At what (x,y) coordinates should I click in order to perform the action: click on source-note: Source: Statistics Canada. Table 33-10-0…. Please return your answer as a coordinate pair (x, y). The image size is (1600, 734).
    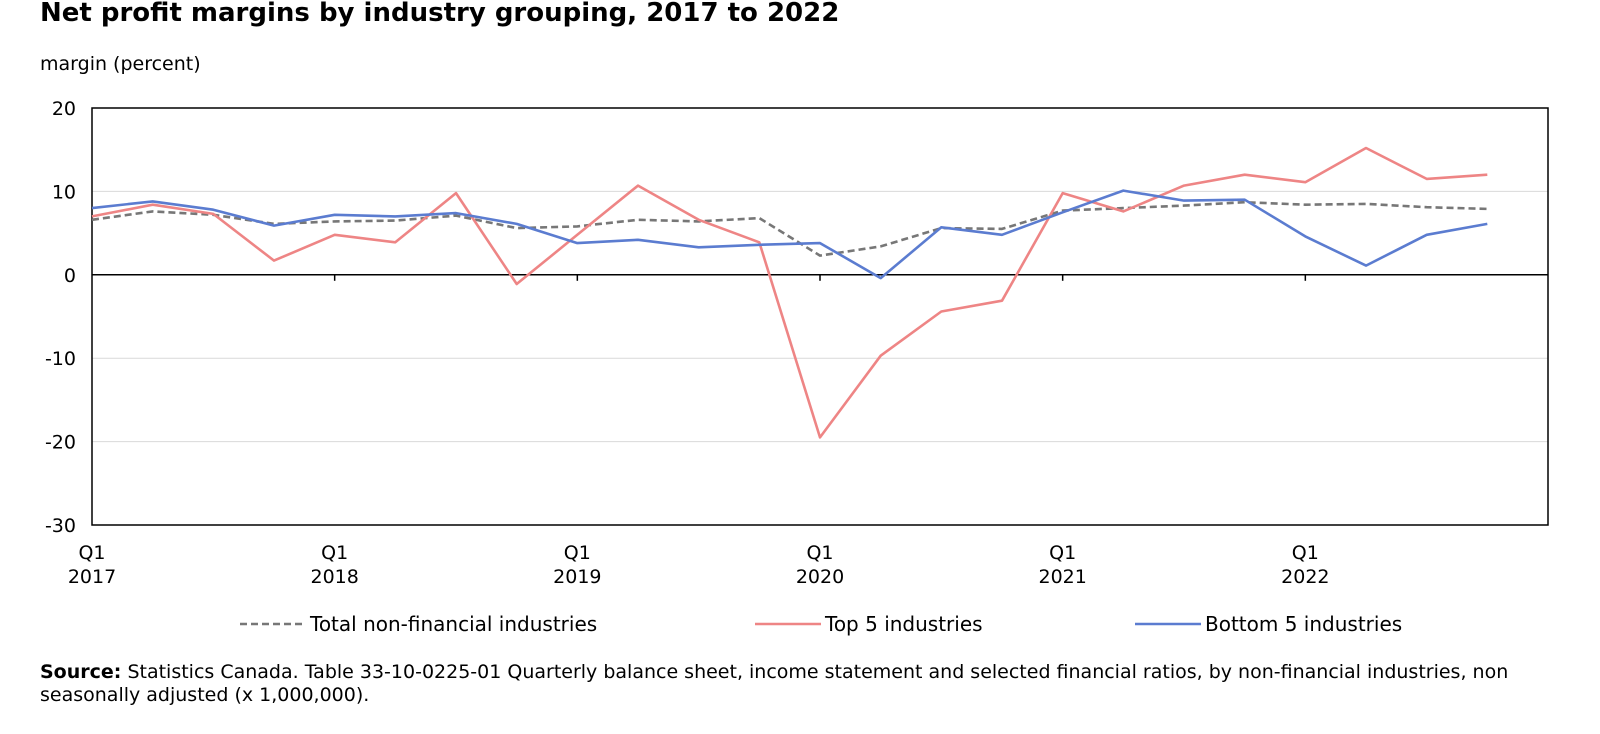
    Looking at the image, I should click on (790, 684).